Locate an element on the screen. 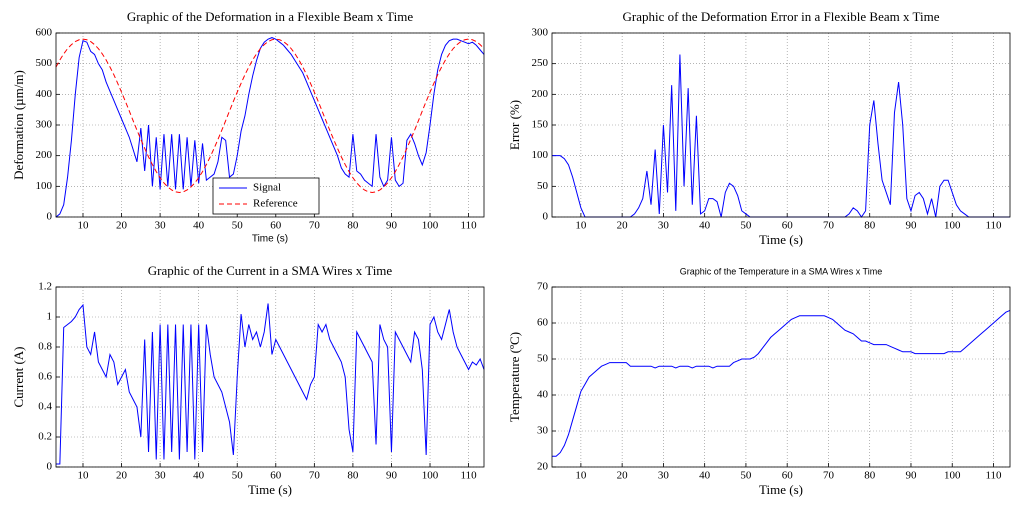  y-axis-label: Error (%) is located at coordinates (514, 125).